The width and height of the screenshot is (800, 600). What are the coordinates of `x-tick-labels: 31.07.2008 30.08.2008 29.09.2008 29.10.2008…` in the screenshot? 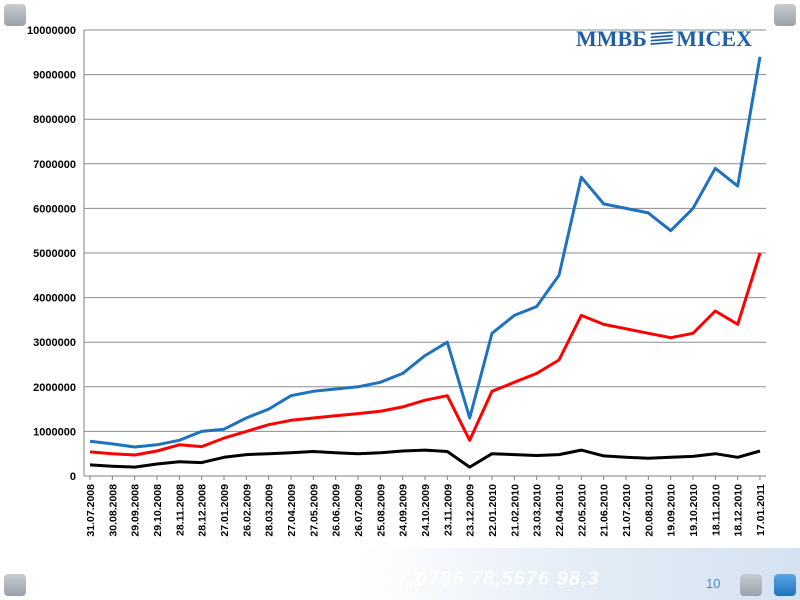 It's located at (426, 510).